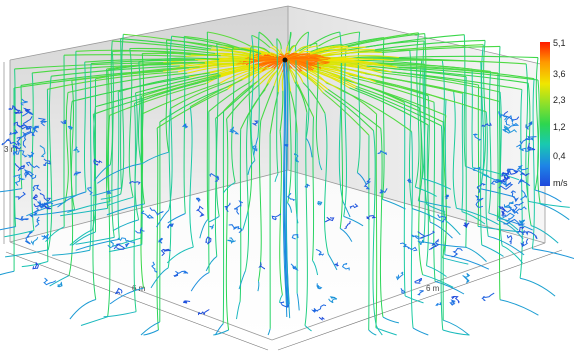 The image size is (574, 351). What do you see at coordinates (11, 149) in the screenshot?
I see `height-dimension-label: 3 m` at bounding box center [11, 149].